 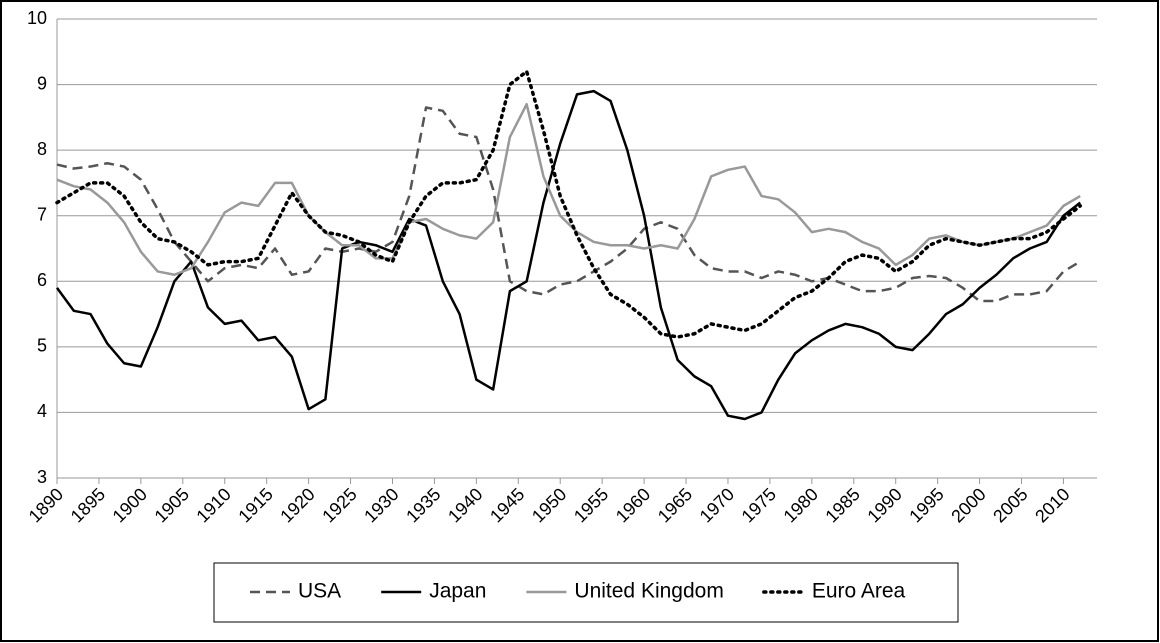 What do you see at coordinates (42, 346) in the screenshot?
I see `y-tick-label: 5` at bounding box center [42, 346].